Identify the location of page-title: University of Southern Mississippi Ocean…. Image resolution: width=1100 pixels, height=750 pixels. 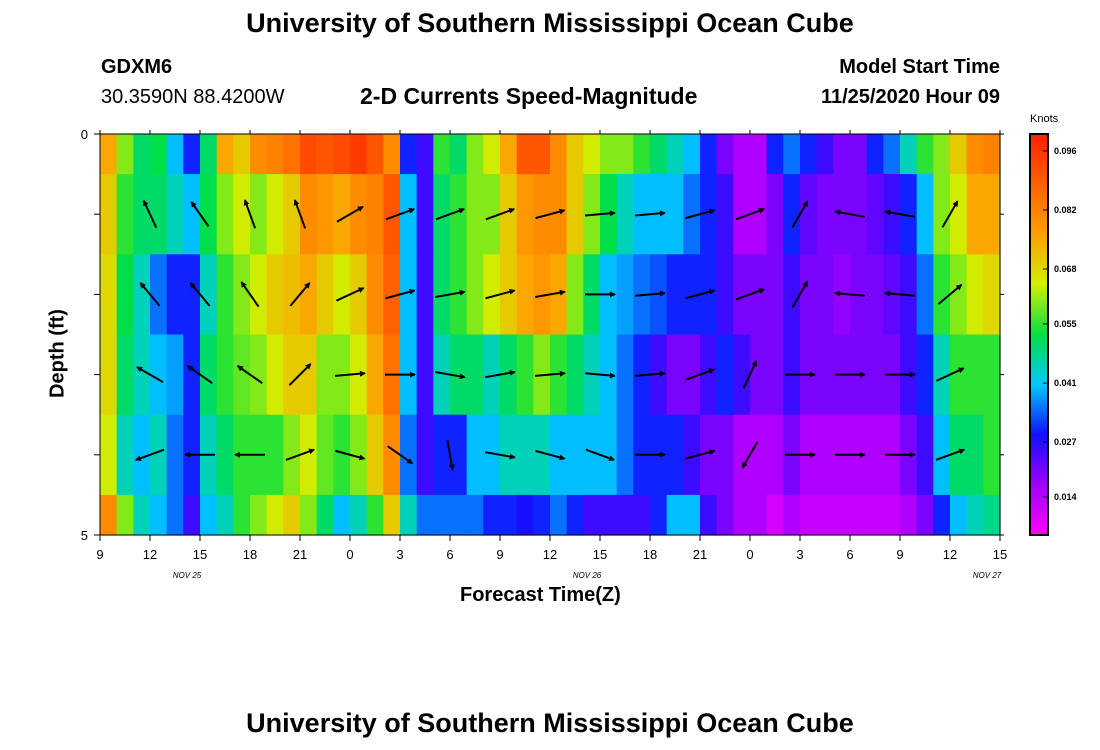
(550, 23).